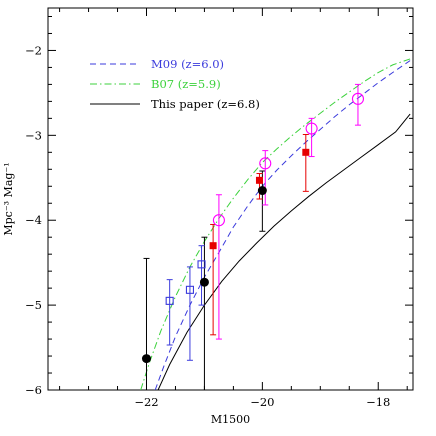 The height and width of the screenshot is (436, 436). What do you see at coordinates (33, 220) in the screenshot?
I see `y-tick-label: −4` at bounding box center [33, 220].